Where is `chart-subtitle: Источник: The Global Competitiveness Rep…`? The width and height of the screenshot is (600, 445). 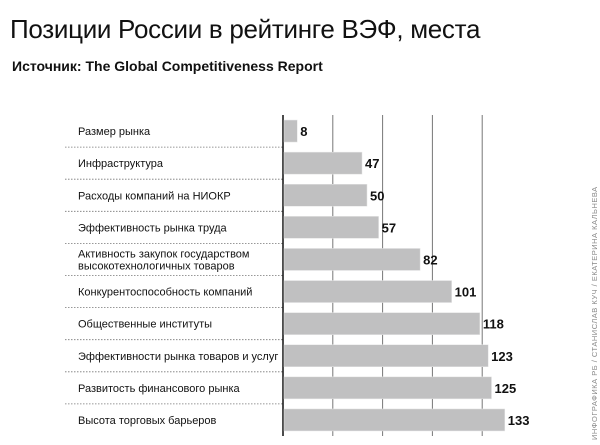
chart-subtitle: Источник: The Global Competitiveness Rep… is located at coordinates (167, 66).